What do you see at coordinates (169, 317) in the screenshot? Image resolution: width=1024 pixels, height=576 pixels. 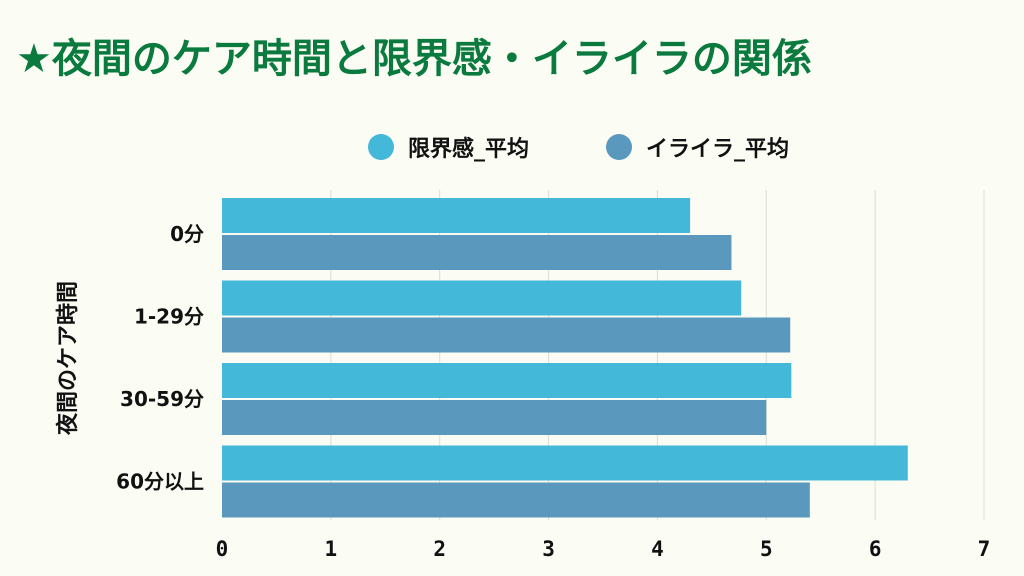 I see `y-tick-label-2: 1-29分` at bounding box center [169, 317].